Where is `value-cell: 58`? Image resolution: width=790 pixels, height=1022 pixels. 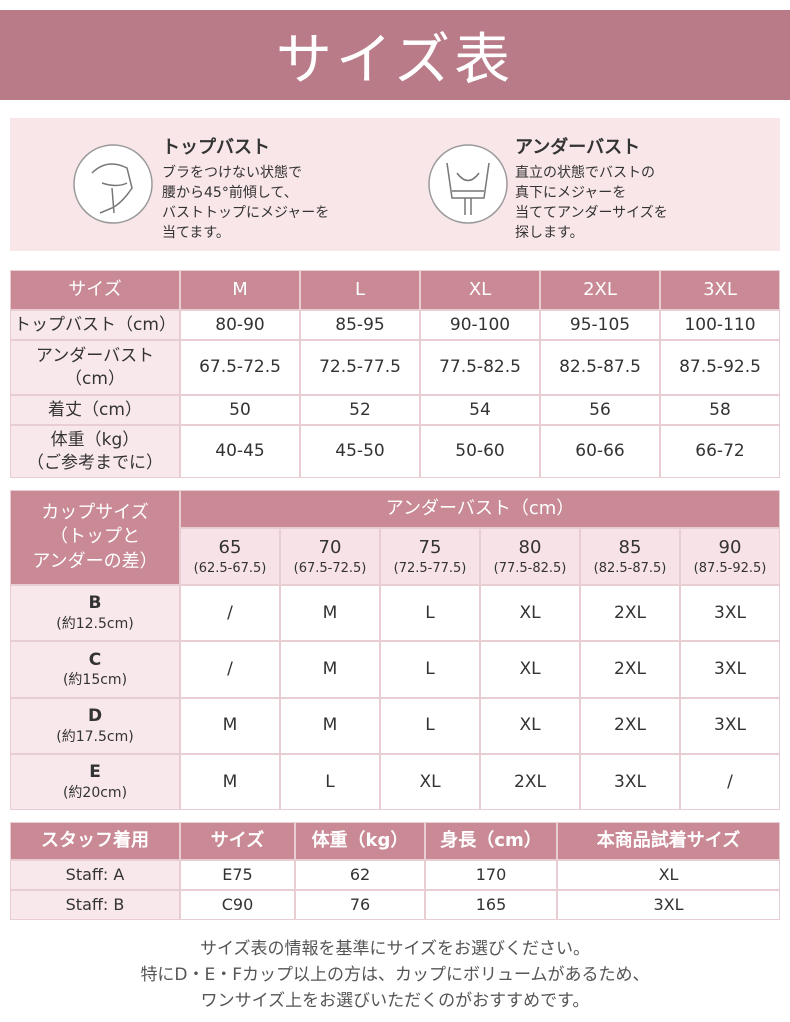
value-cell: 58 is located at coordinates (720, 410).